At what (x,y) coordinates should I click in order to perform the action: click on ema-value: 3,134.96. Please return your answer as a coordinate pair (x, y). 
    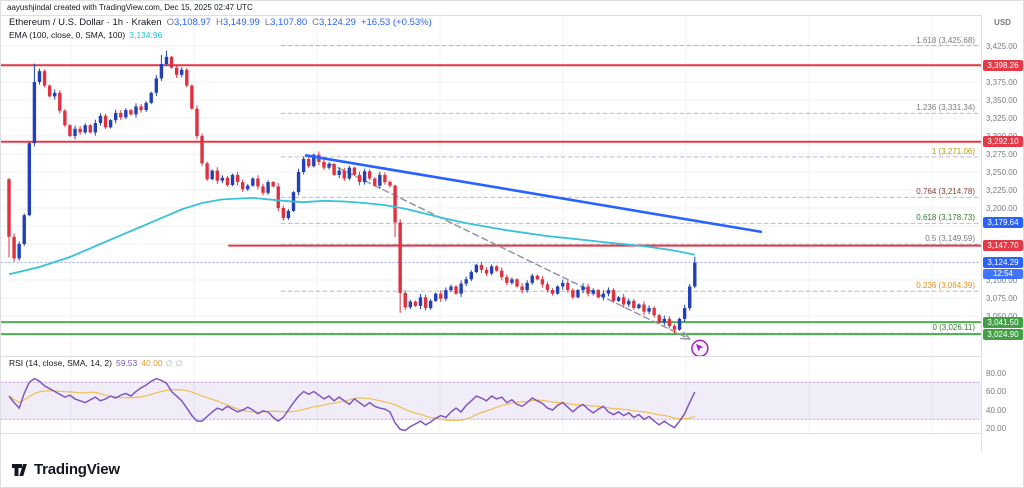
    Looking at the image, I should click on (146, 35).